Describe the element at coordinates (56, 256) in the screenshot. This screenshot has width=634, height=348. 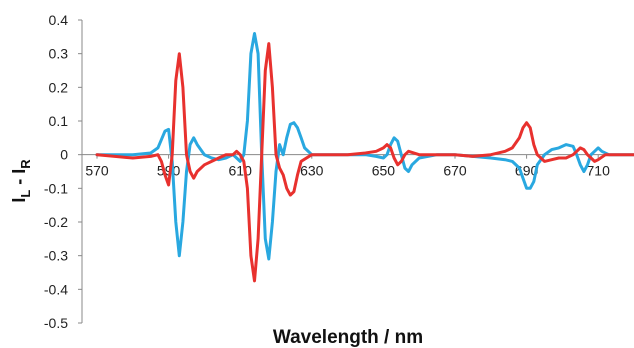
I see `y-tick-label: -0.3` at that location.